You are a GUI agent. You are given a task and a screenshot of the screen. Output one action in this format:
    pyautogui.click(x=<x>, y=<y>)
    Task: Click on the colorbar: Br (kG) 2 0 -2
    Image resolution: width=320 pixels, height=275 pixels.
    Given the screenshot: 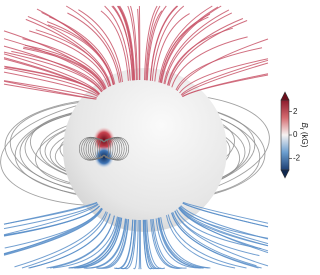 What is the action you would take?
    pyautogui.click(x=294, y=135)
    